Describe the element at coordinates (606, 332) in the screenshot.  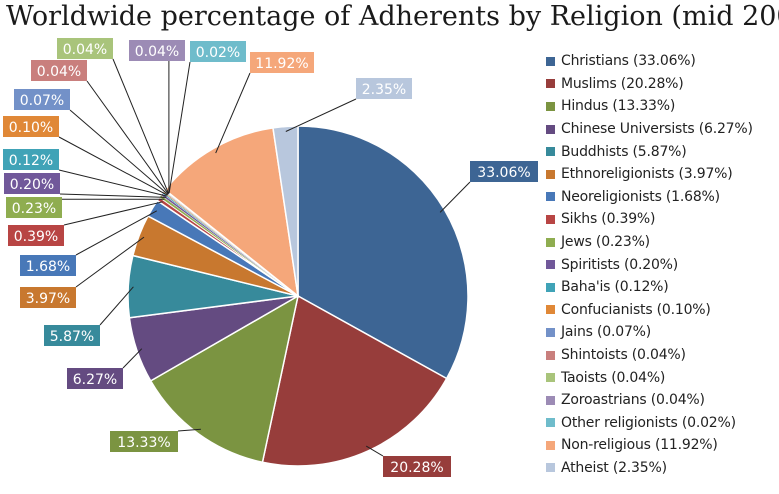
I see `legend-label: Jains (0.07%)` at that location.